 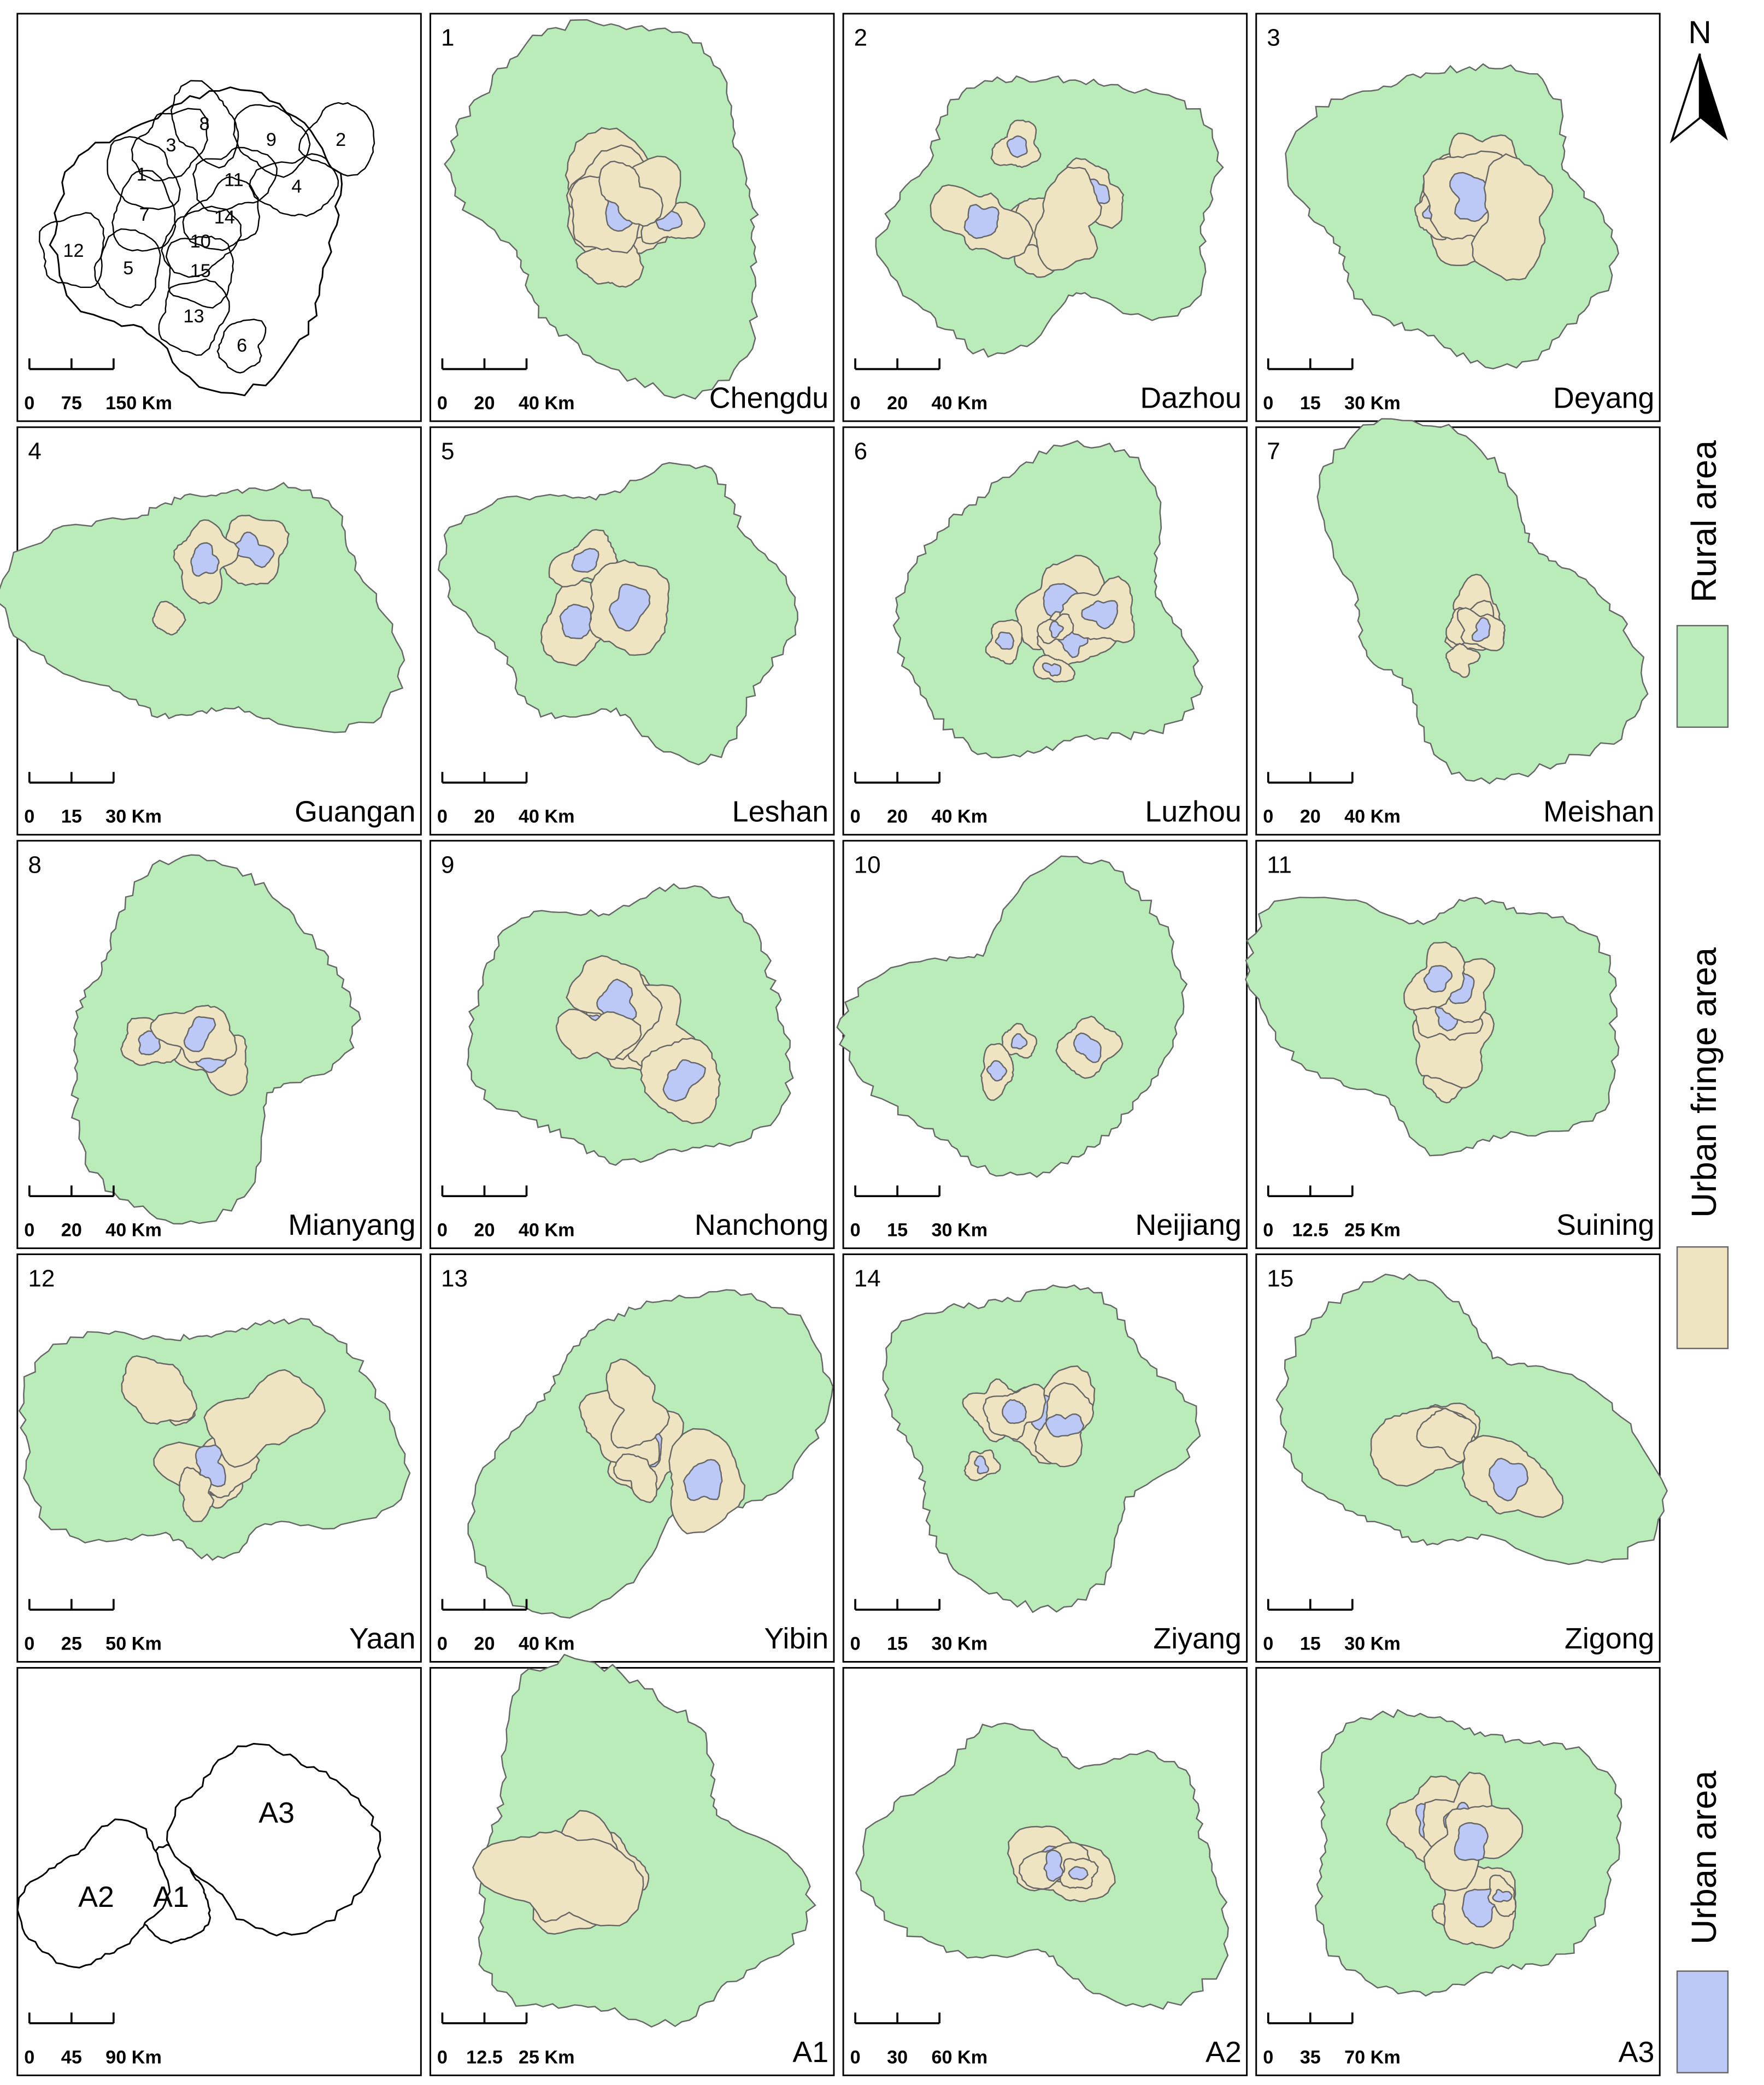 I want to click on city-number: 13, so click(x=194, y=317).